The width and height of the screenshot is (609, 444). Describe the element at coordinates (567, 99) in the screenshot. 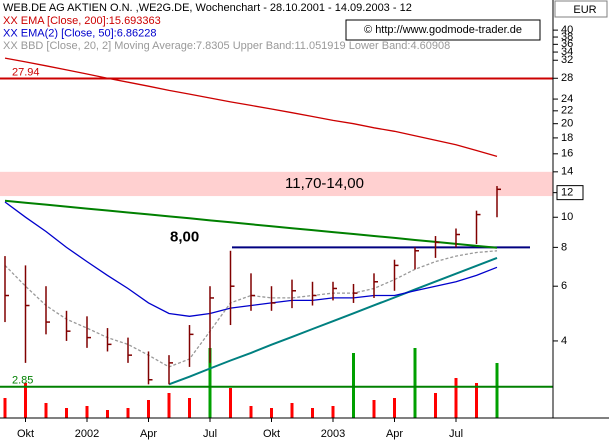

I see `y-tick-label: 24` at that location.